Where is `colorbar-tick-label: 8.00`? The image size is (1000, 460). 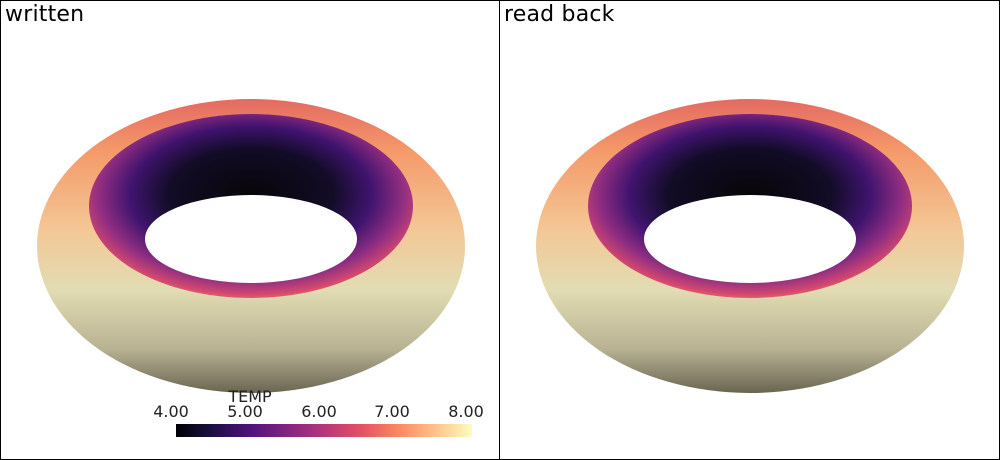
colorbar-tick-label: 8.00 is located at coordinates (466, 411).